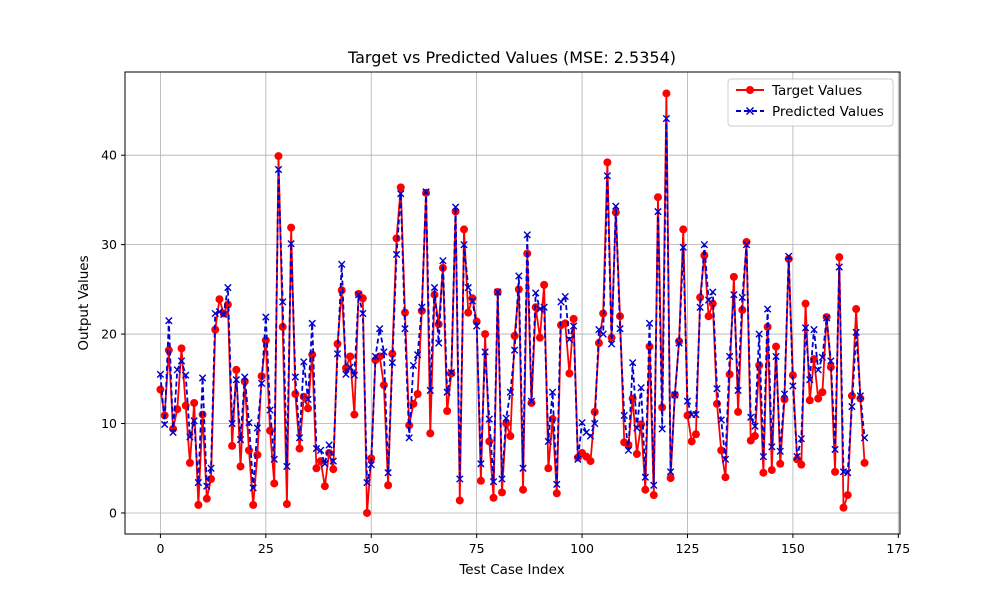 Image resolution: width=1000 pixels, height=600 pixels. What do you see at coordinates (582, 548) in the screenshot?
I see `x-tick-label: 100` at bounding box center [582, 548].